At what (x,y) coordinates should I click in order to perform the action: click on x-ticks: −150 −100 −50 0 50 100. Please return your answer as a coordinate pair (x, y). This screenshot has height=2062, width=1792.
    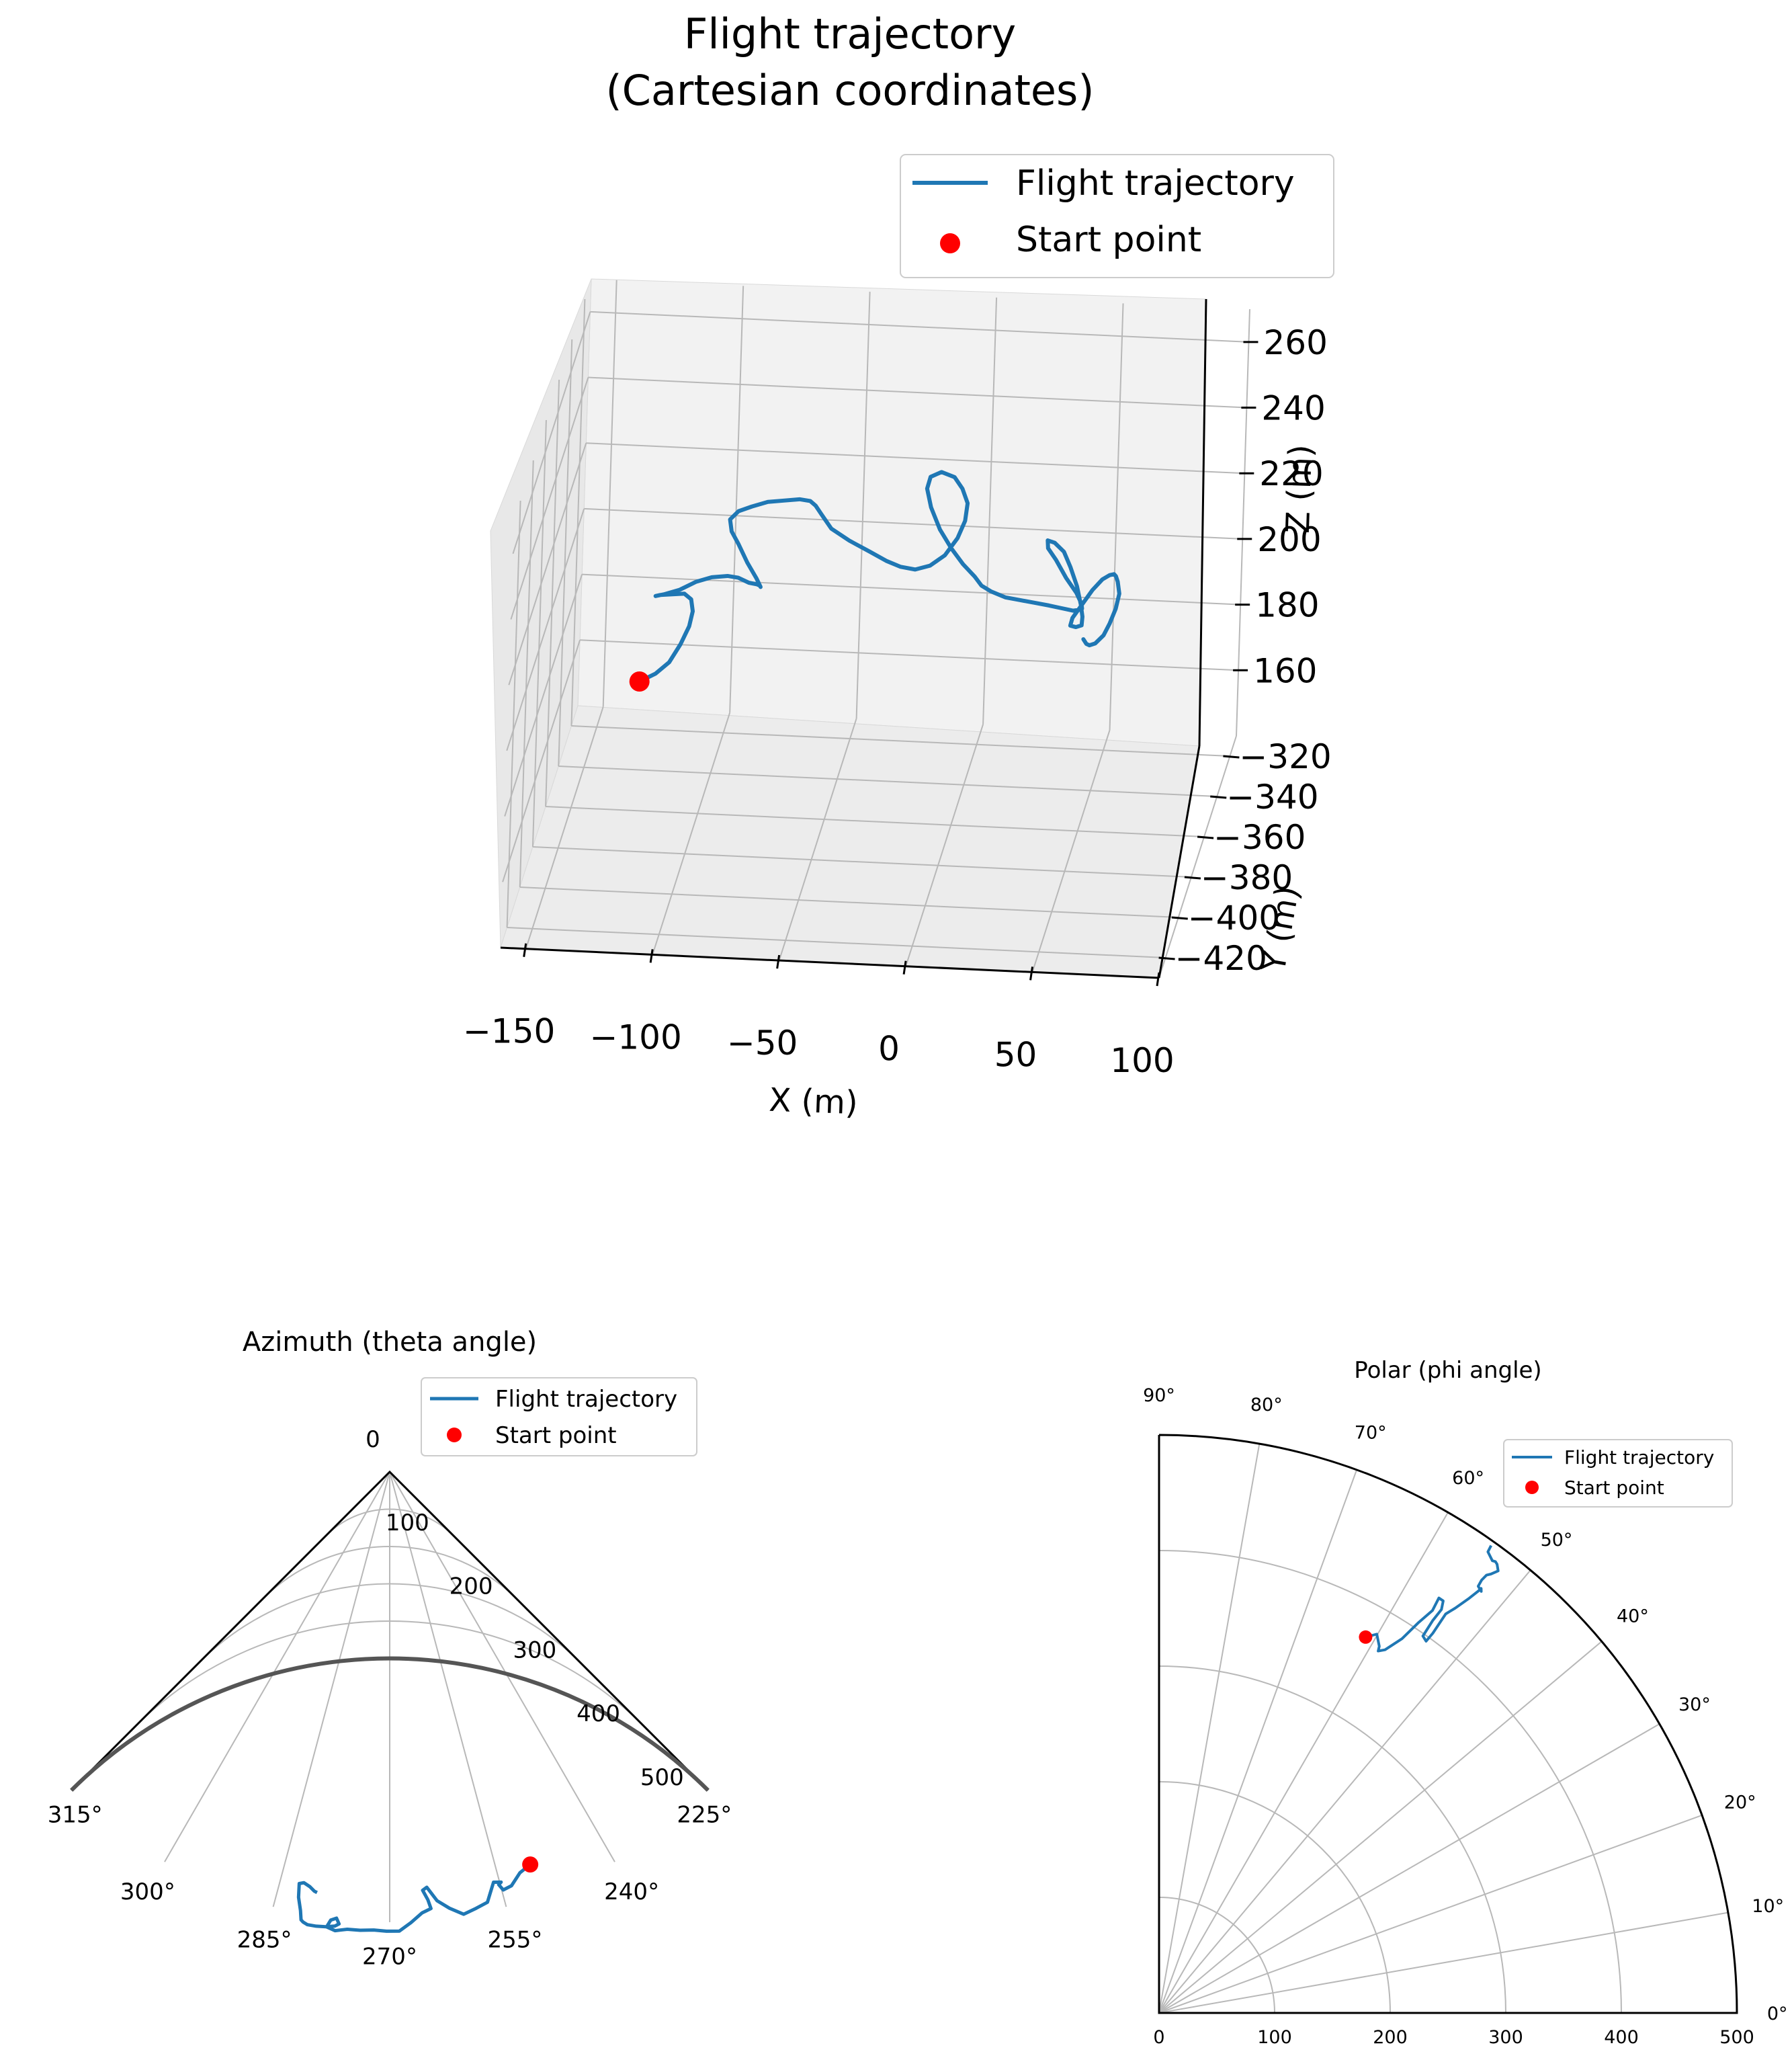
    Looking at the image, I should click on (819, 1012).